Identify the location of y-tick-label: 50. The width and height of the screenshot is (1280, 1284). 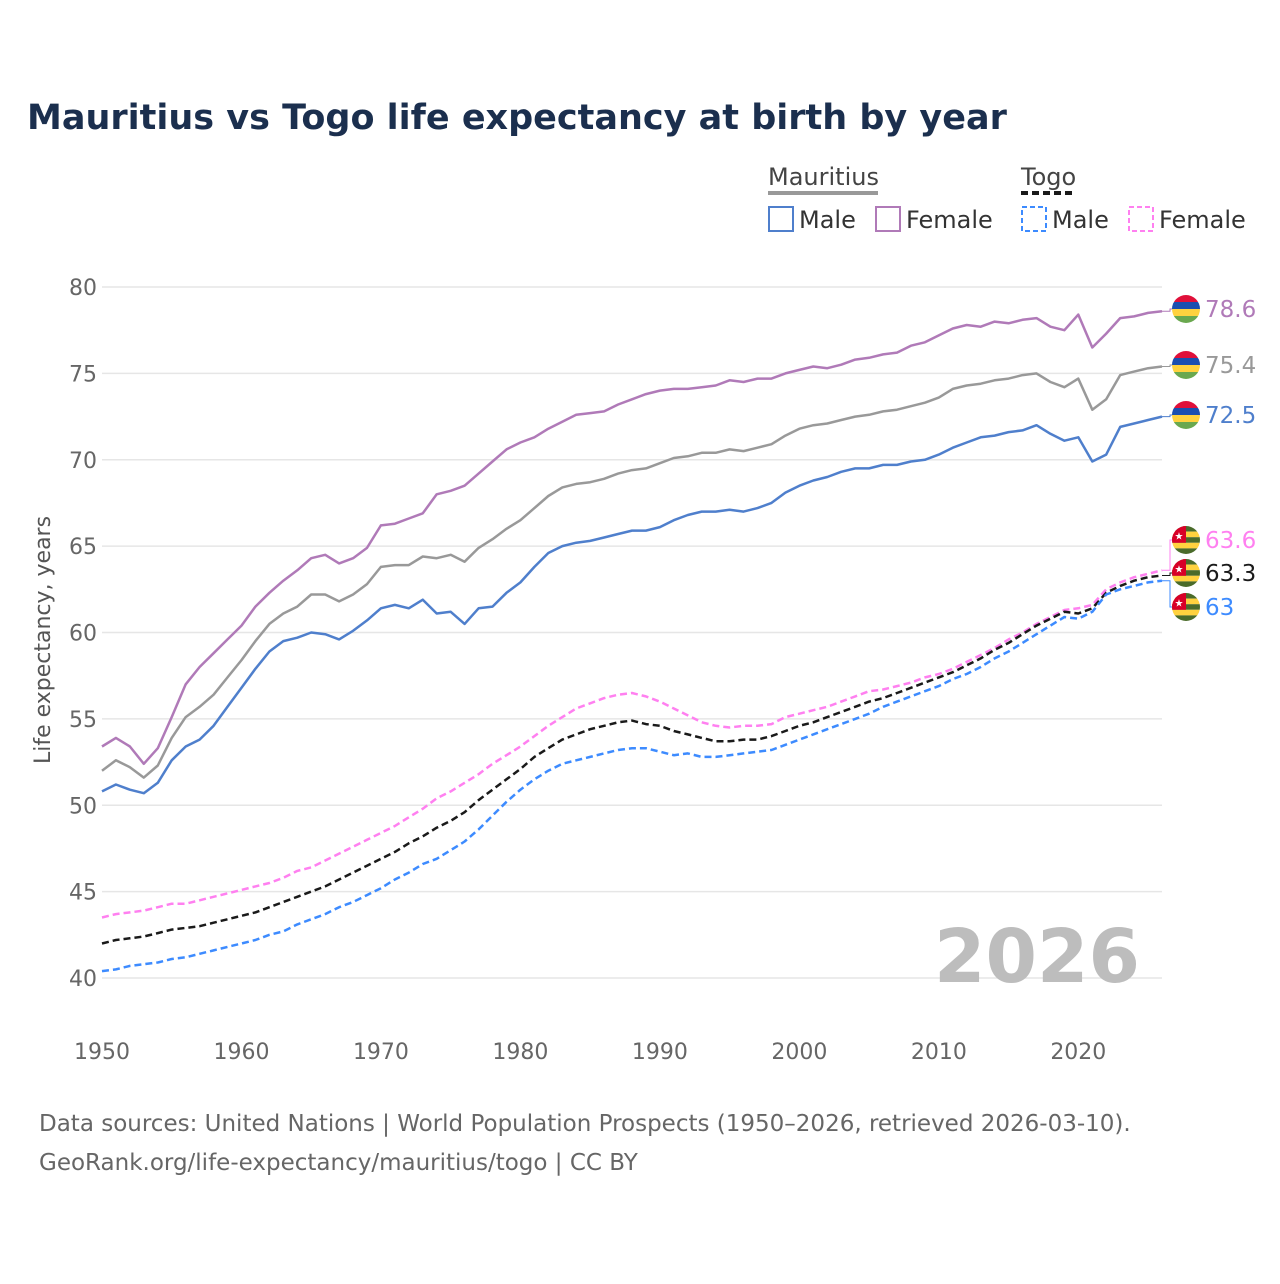
(83, 806).